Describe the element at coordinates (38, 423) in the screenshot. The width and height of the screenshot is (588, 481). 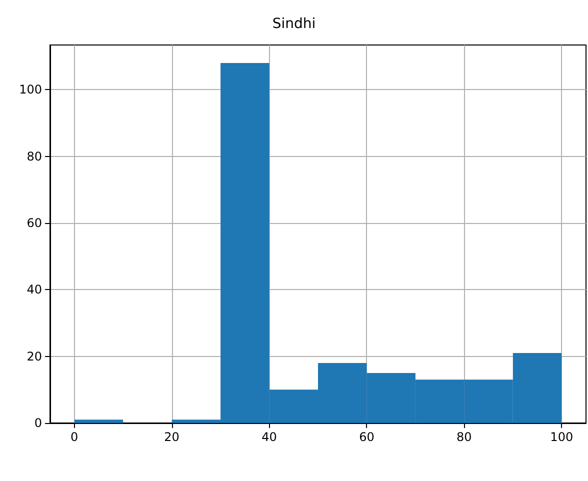
I see `y-tick-label: 0` at that location.